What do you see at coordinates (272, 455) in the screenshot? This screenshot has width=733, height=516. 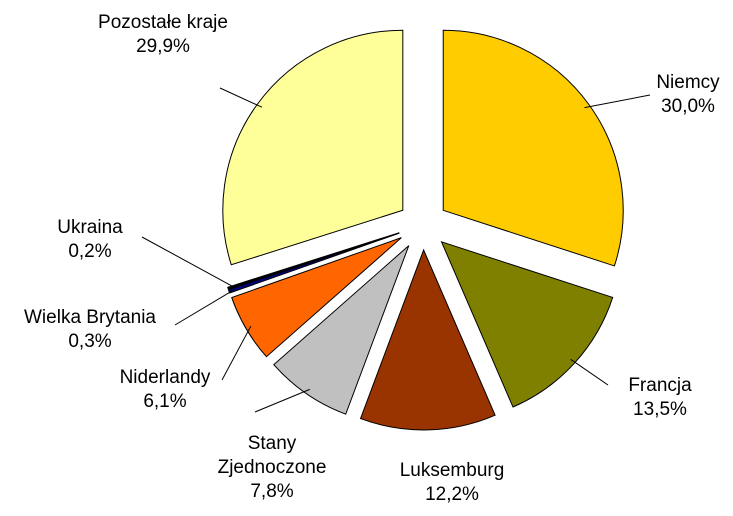 I see `category-name: Stany Zjednoczone` at bounding box center [272, 455].